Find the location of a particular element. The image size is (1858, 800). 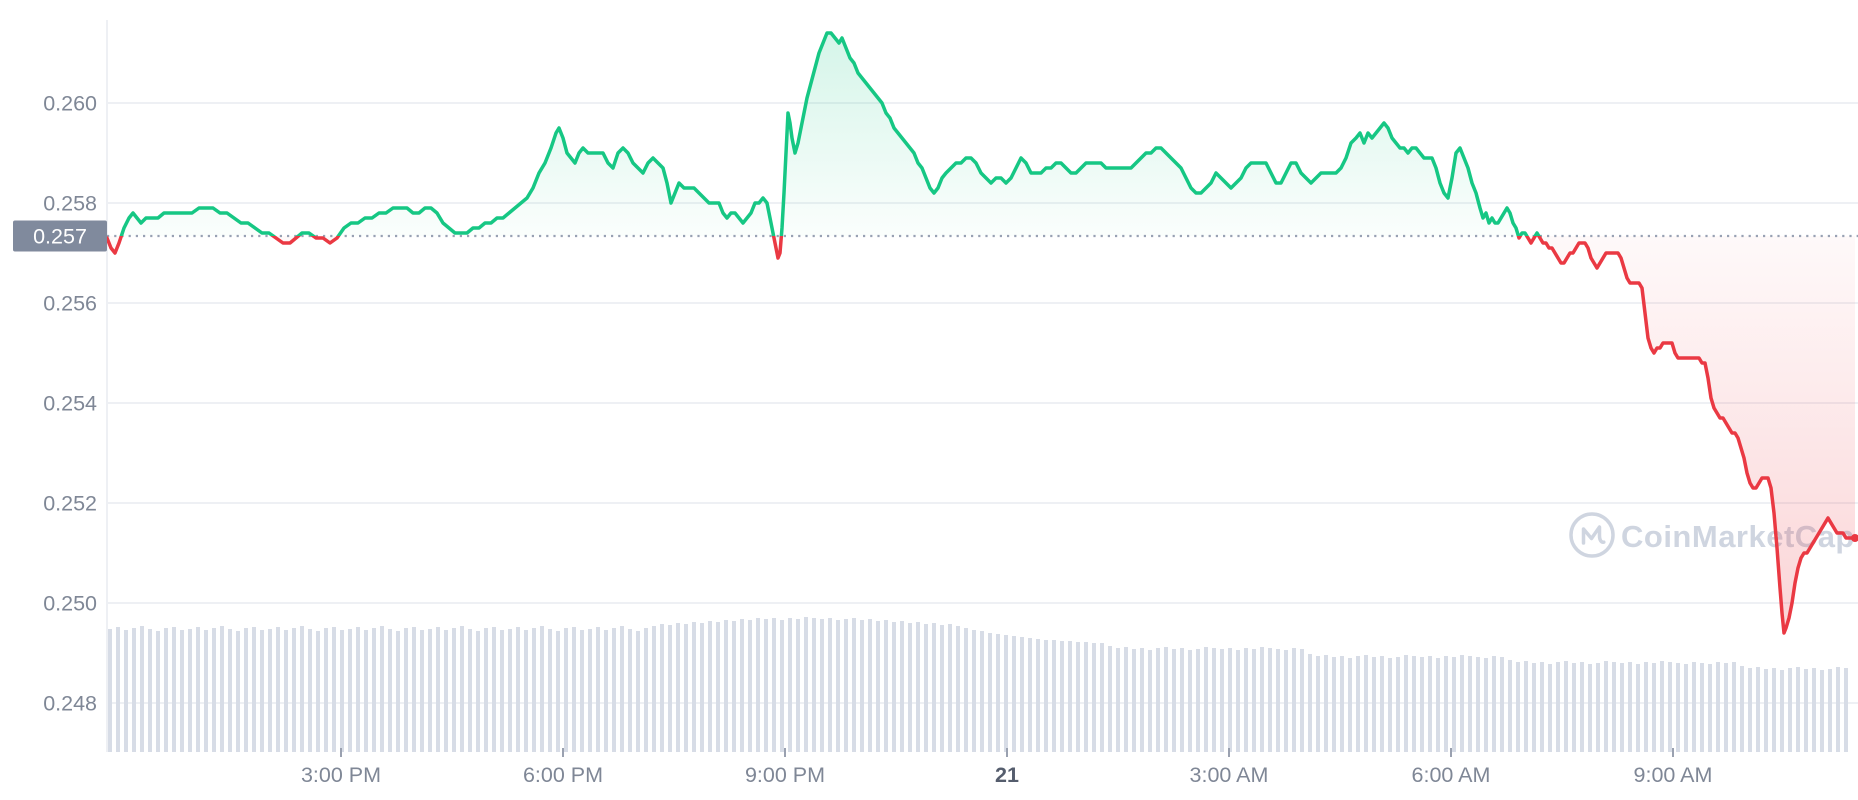

current-price-badge-label: 0.257 is located at coordinates (60, 237).